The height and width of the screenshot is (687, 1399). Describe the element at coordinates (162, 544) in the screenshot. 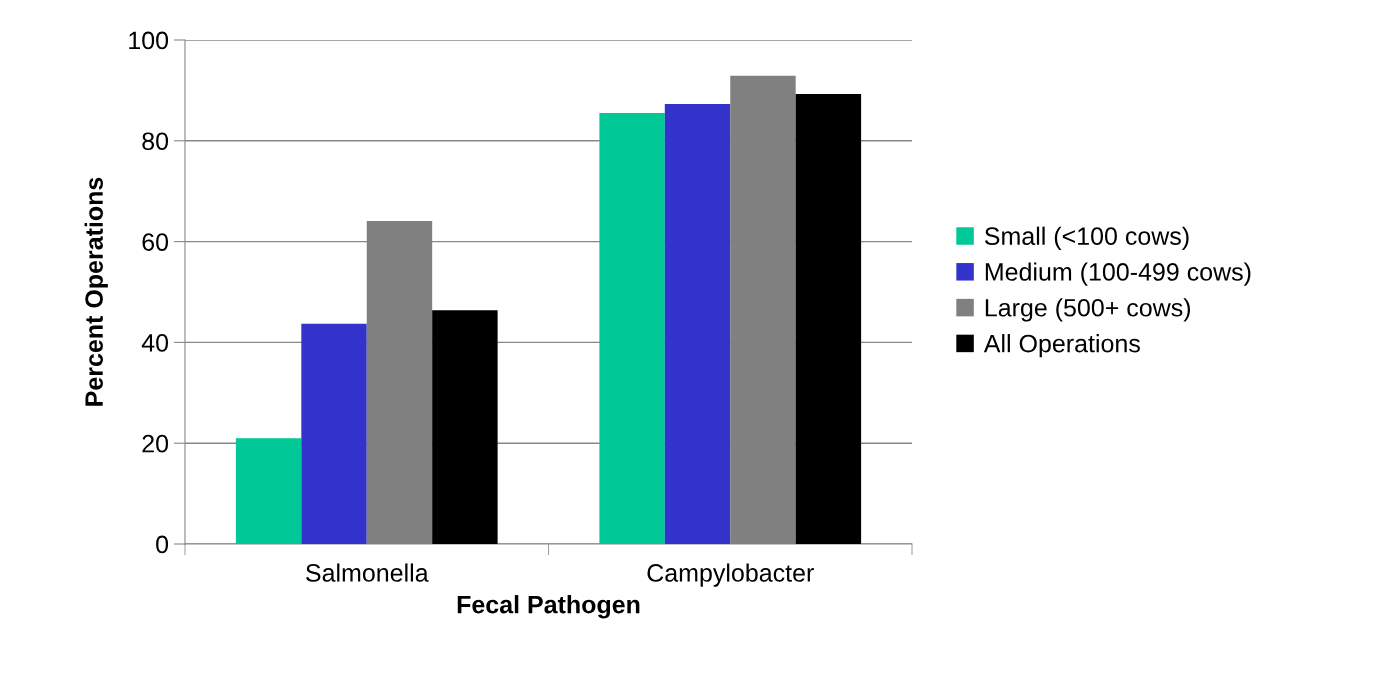

I see `y-tick-label: 0` at that location.